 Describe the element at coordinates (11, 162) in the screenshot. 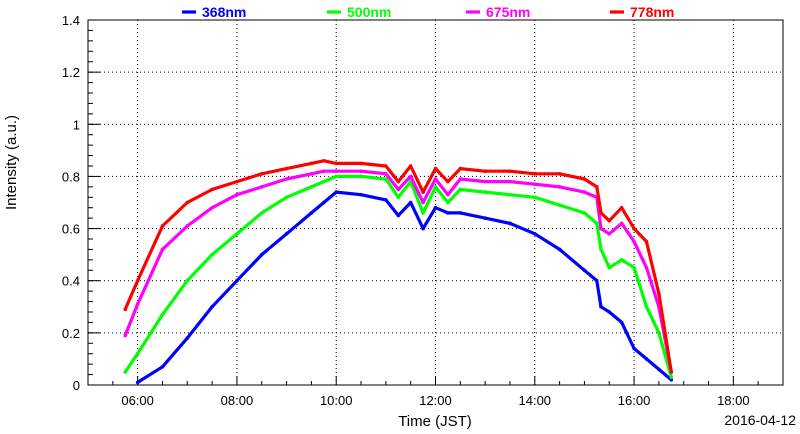

I see `y-axis-label: Intensity (a.u.)` at that location.